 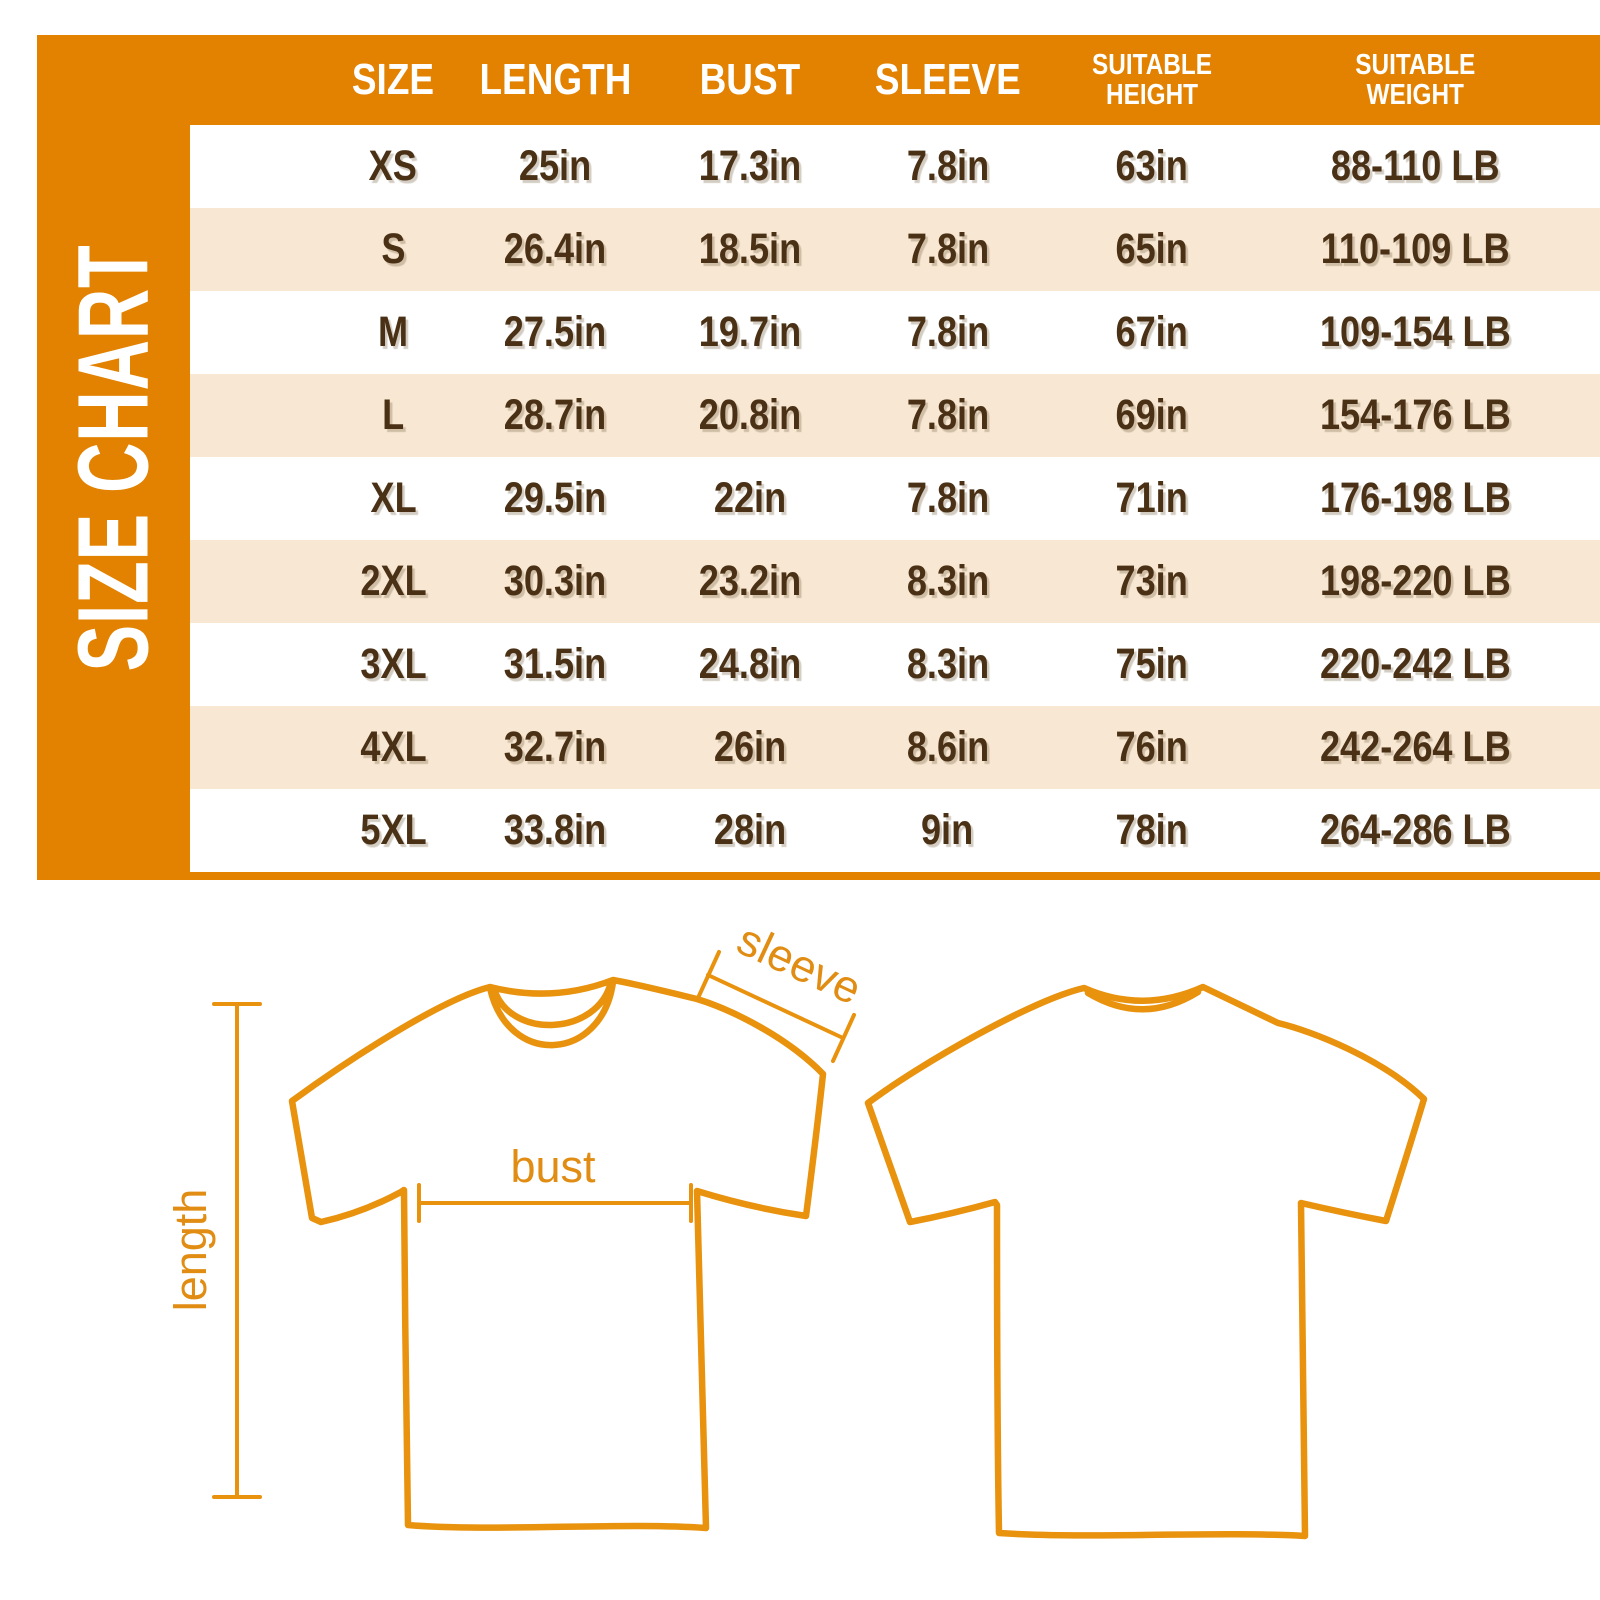 I want to click on back-collar-band, so click(x=1143, y=1000).